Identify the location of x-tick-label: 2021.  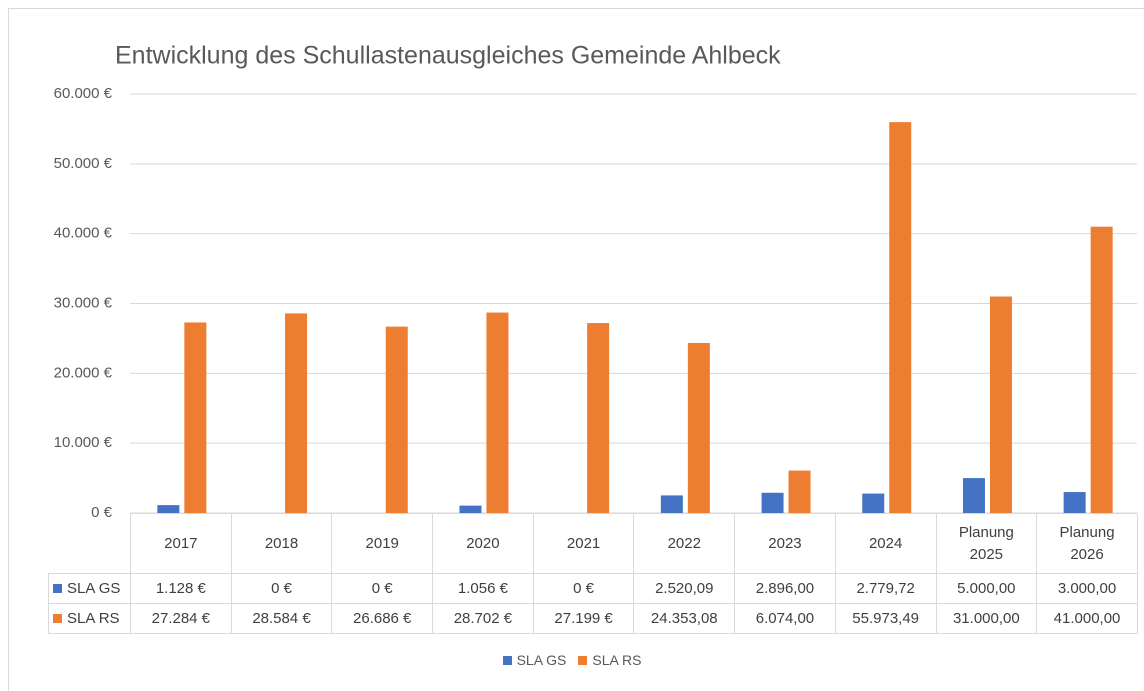
(583, 543).